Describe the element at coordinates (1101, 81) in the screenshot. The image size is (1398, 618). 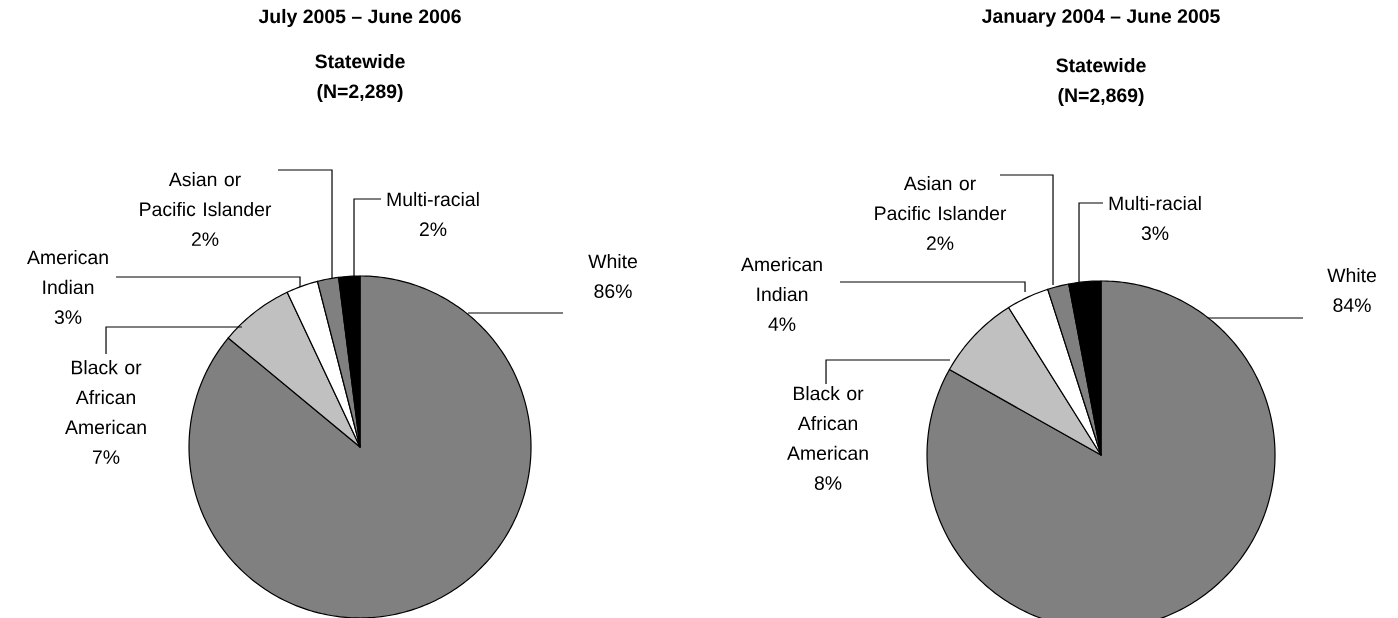
I see `chart-subtitle: Statewide (N=2,869)` at that location.